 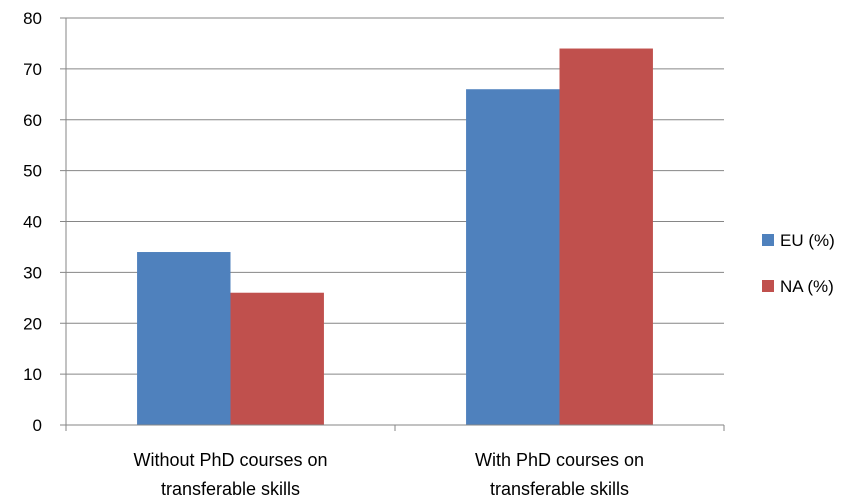 What do you see at coordinates (37, 425) in the screenshot?
I see `y-tick-label: 0` at bounding box center [37, 425].